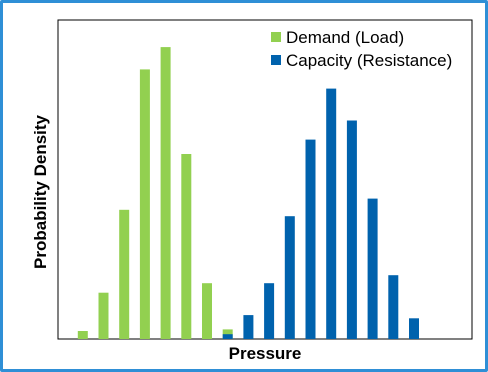 The width and height of the screenshot is (488, 372). What do you see at coordinates (369, 60) in the screenshot?
I see `legend-label-capacity: Capacity (Resistance)` at bounding box center [369, 60].